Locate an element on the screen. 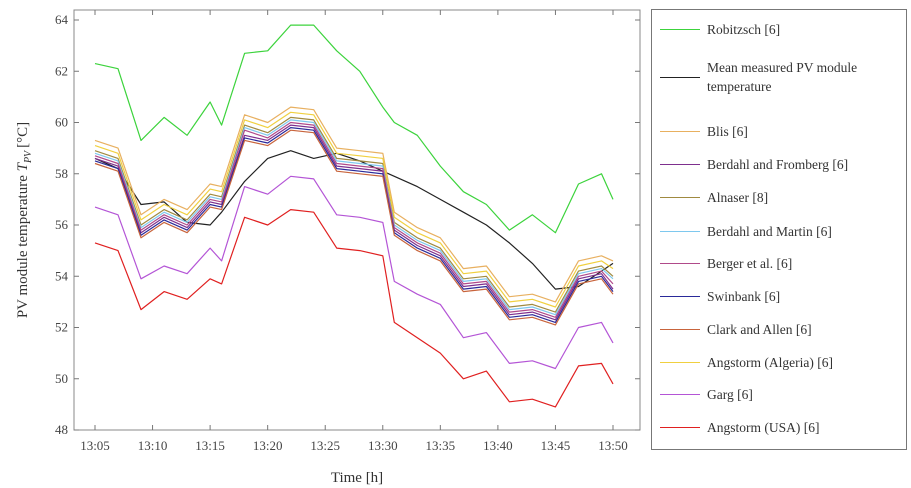 Image resolution: width=911 pixels, height=488 pixels. y-tick-label: 60 is located at coordinates (61, 122).